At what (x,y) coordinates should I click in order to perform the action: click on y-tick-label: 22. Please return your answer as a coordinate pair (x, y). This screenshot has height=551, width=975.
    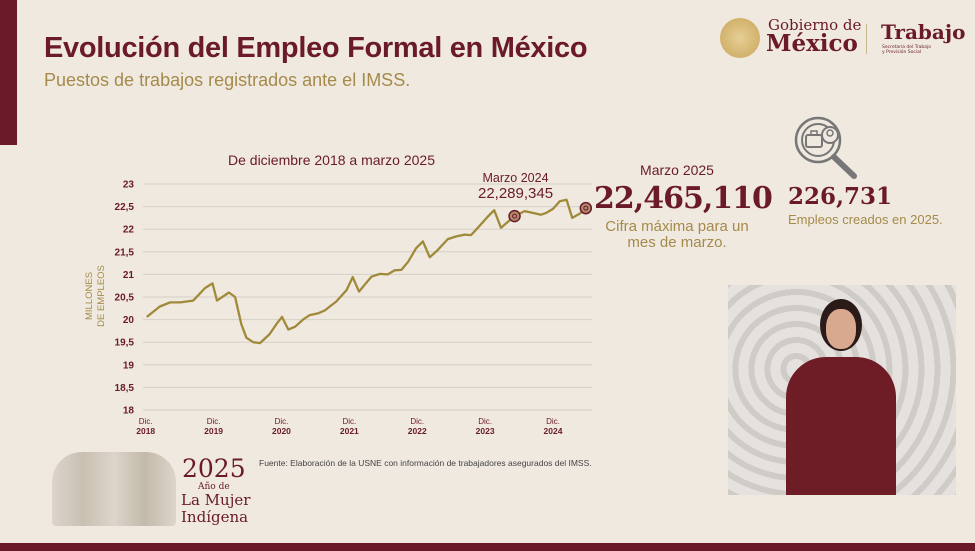
    Looking at the image, I should click on (129, 230).